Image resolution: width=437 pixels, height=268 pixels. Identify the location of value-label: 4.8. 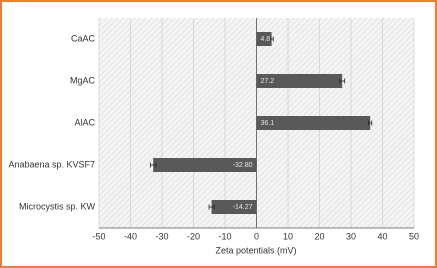
(266, 39).